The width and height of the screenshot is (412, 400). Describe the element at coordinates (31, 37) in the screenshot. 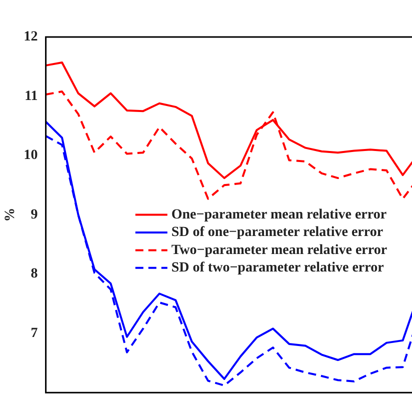

I see `y-tick-label: 12` at that location.